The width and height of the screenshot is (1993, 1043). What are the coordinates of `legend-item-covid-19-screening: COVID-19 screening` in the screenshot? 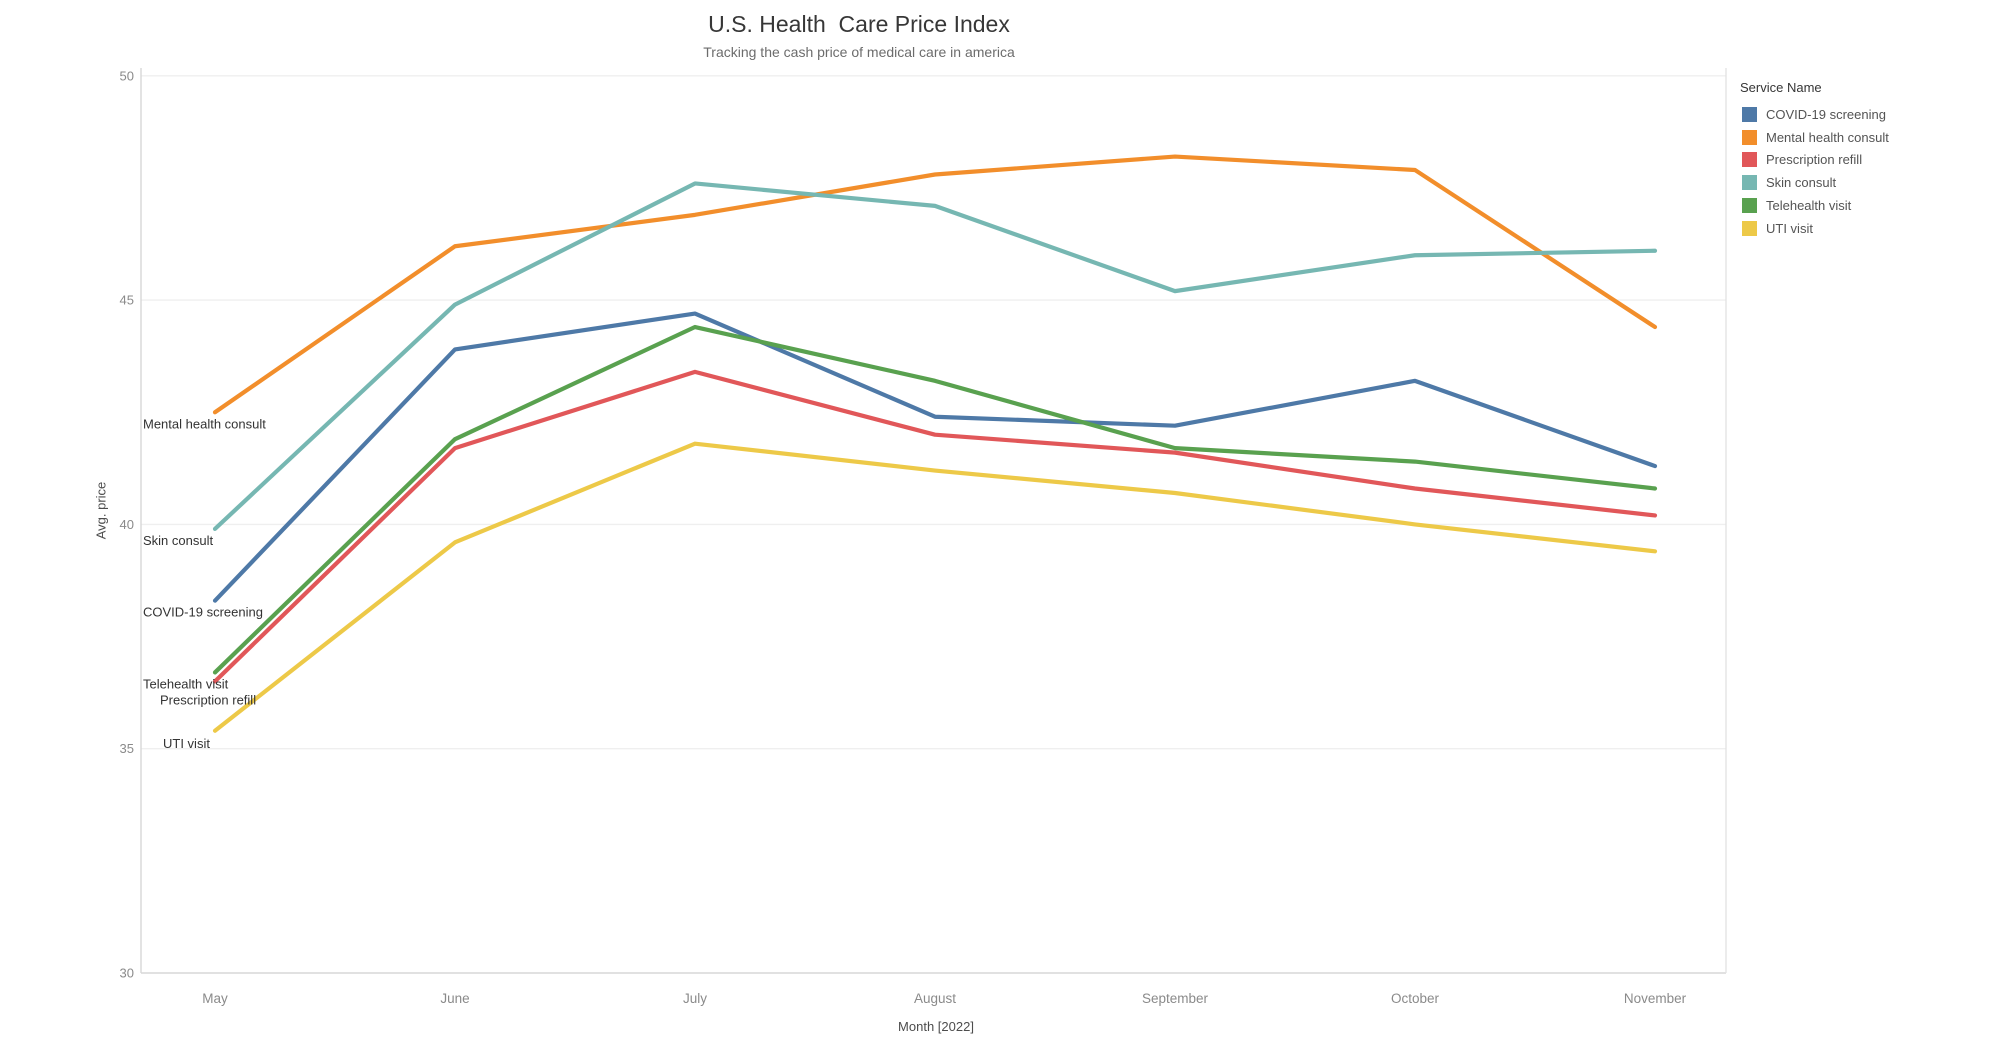 It's located at (1865, 114).